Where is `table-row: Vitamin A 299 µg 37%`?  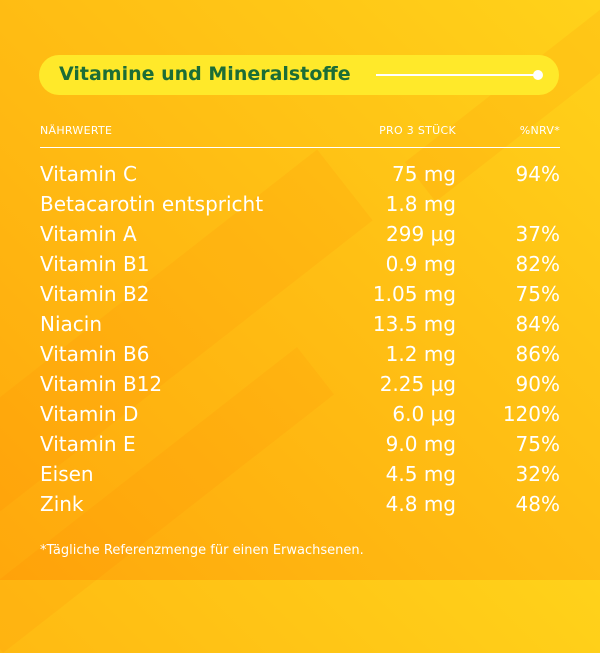 table-row: Vitamin A 299 µg 37% is located at coordinates (300, 235).